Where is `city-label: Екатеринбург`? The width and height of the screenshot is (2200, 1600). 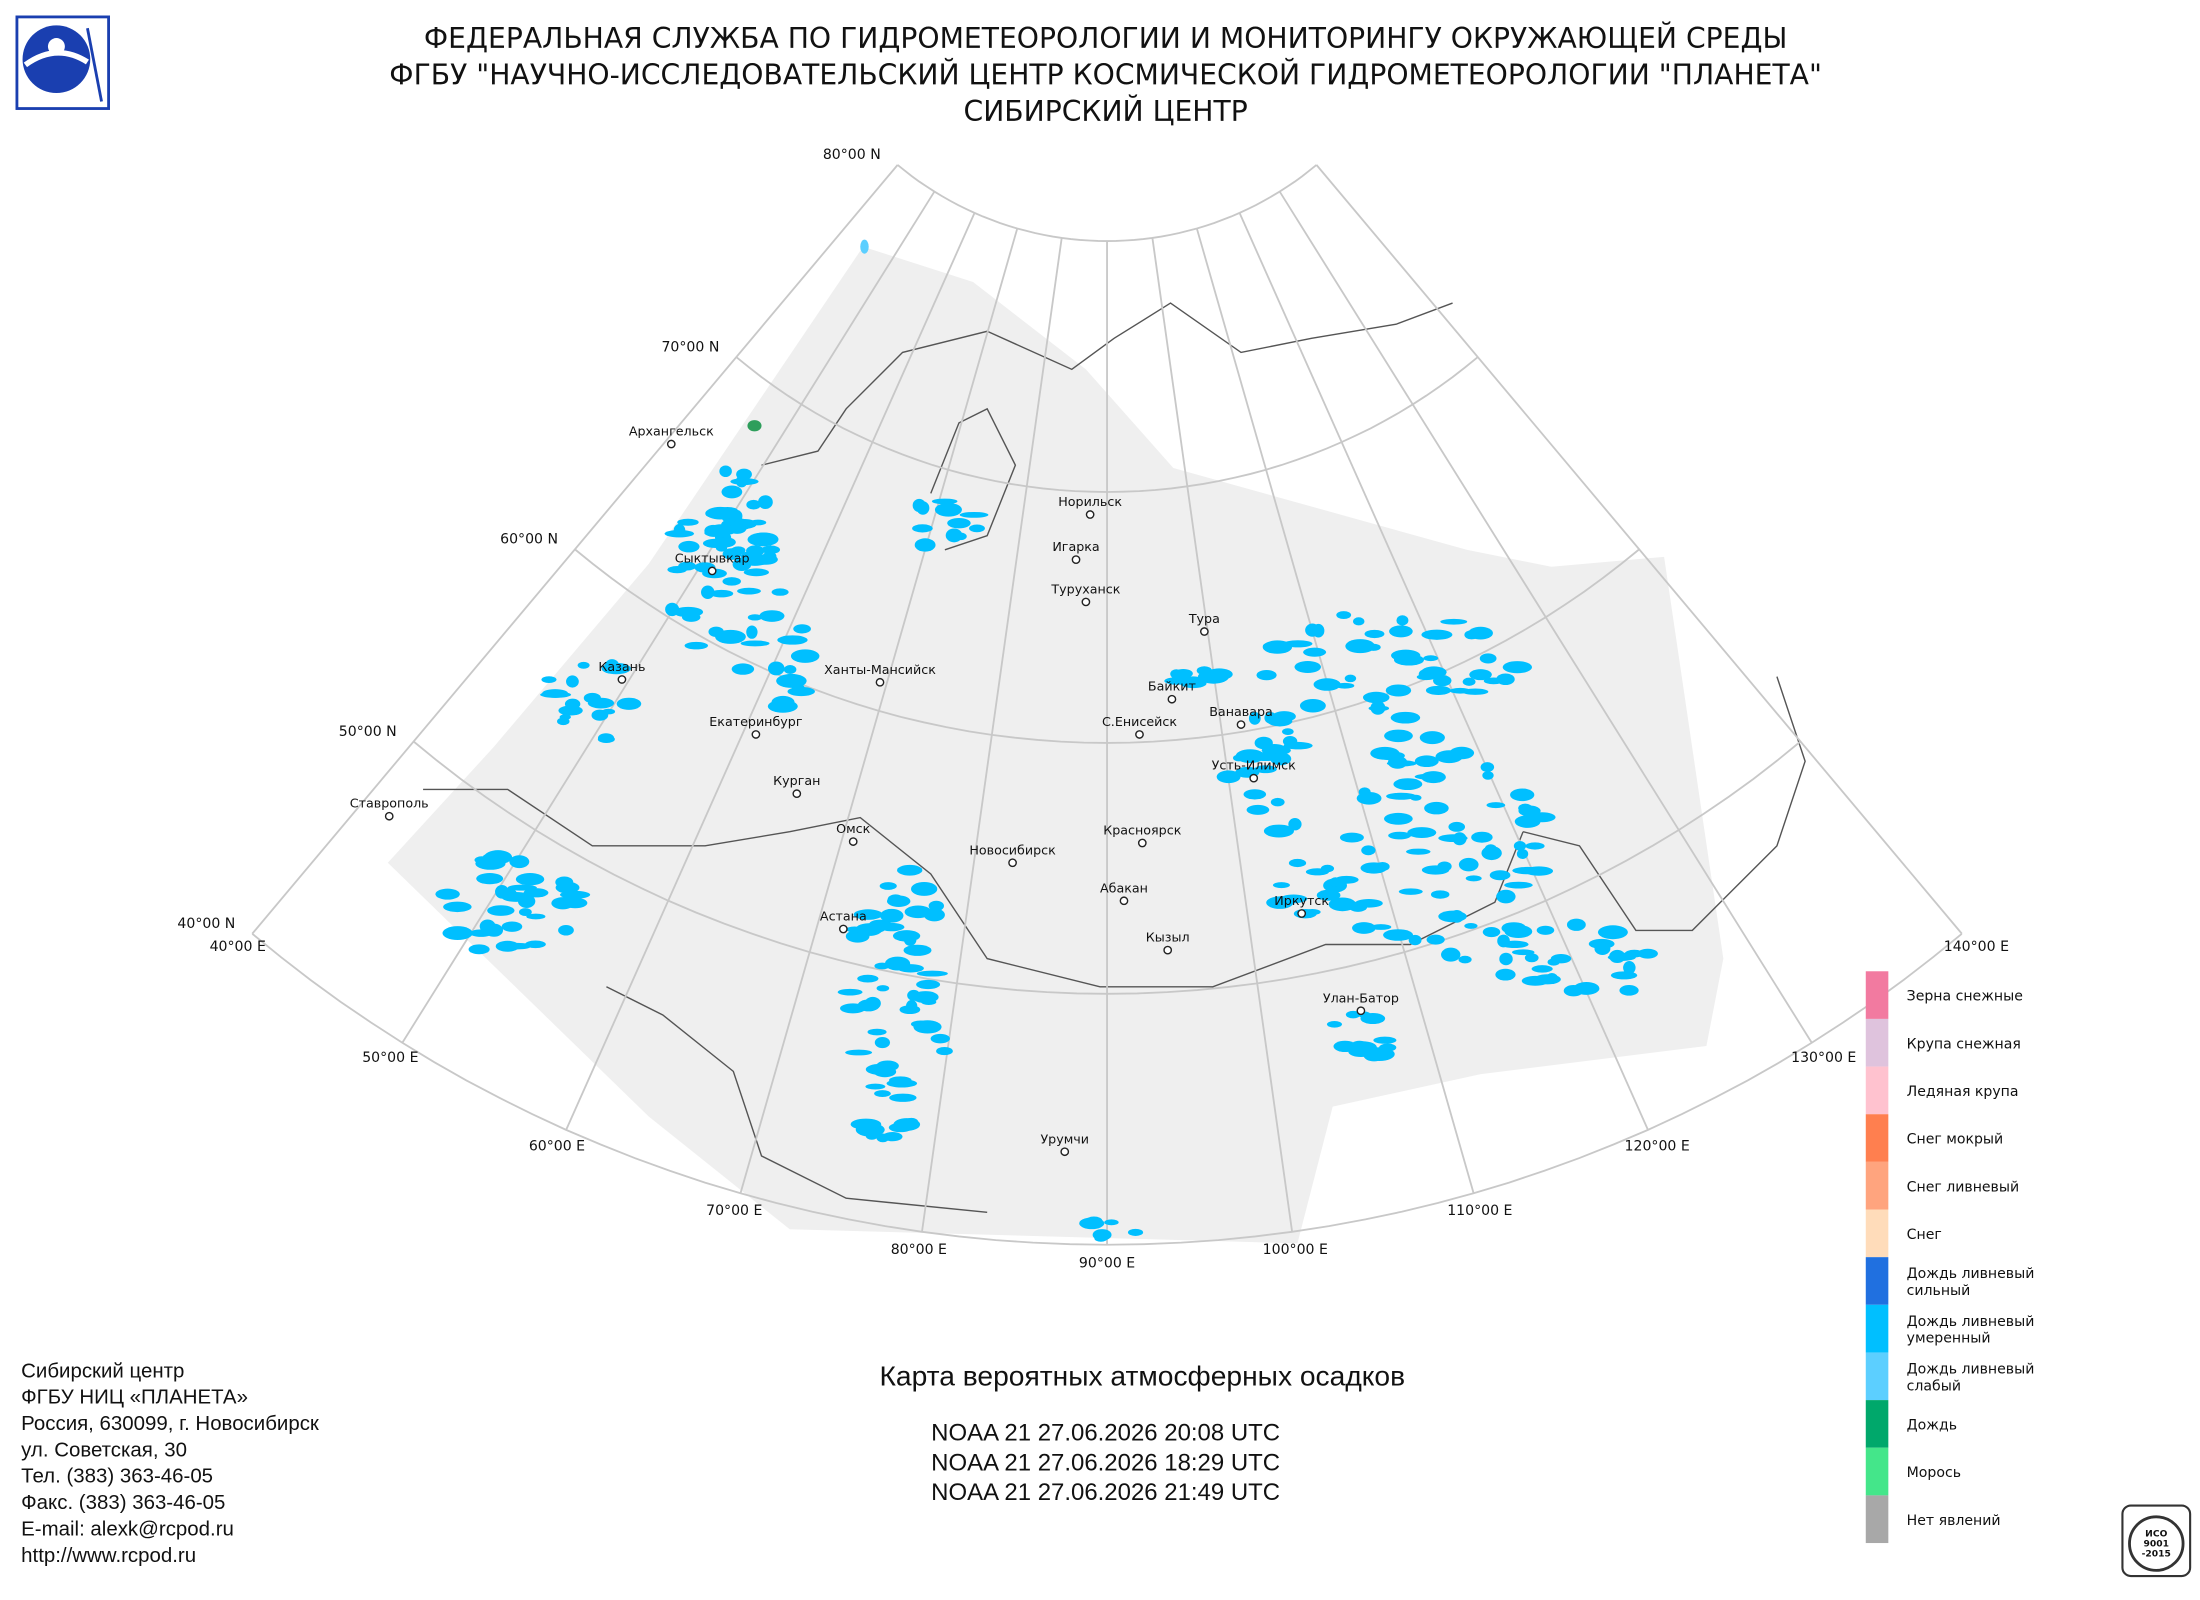
city-label: Екатеринбург is located at coordinates (756, 721).